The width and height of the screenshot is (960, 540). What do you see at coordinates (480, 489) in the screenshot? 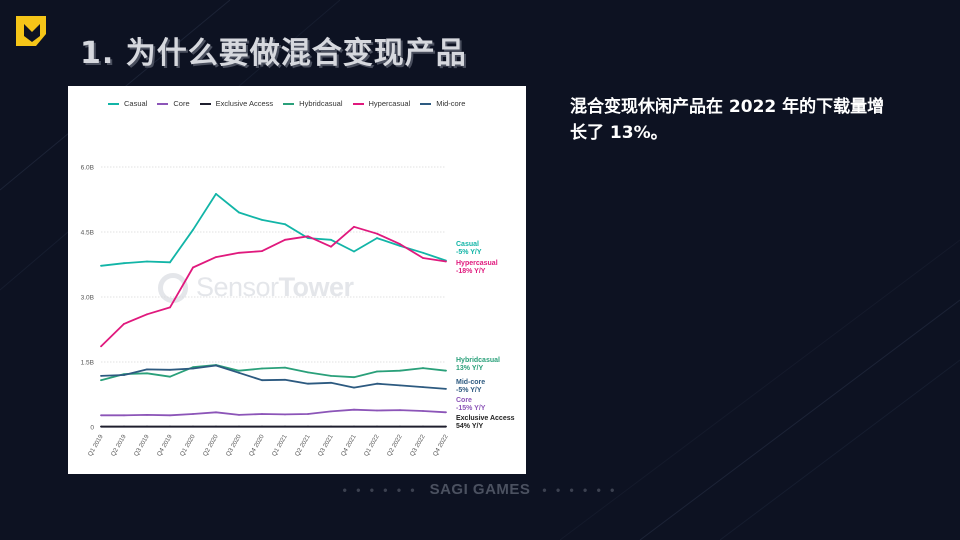
I see `footer-text: SAGI GAMES` at bounding box center [480, 489].